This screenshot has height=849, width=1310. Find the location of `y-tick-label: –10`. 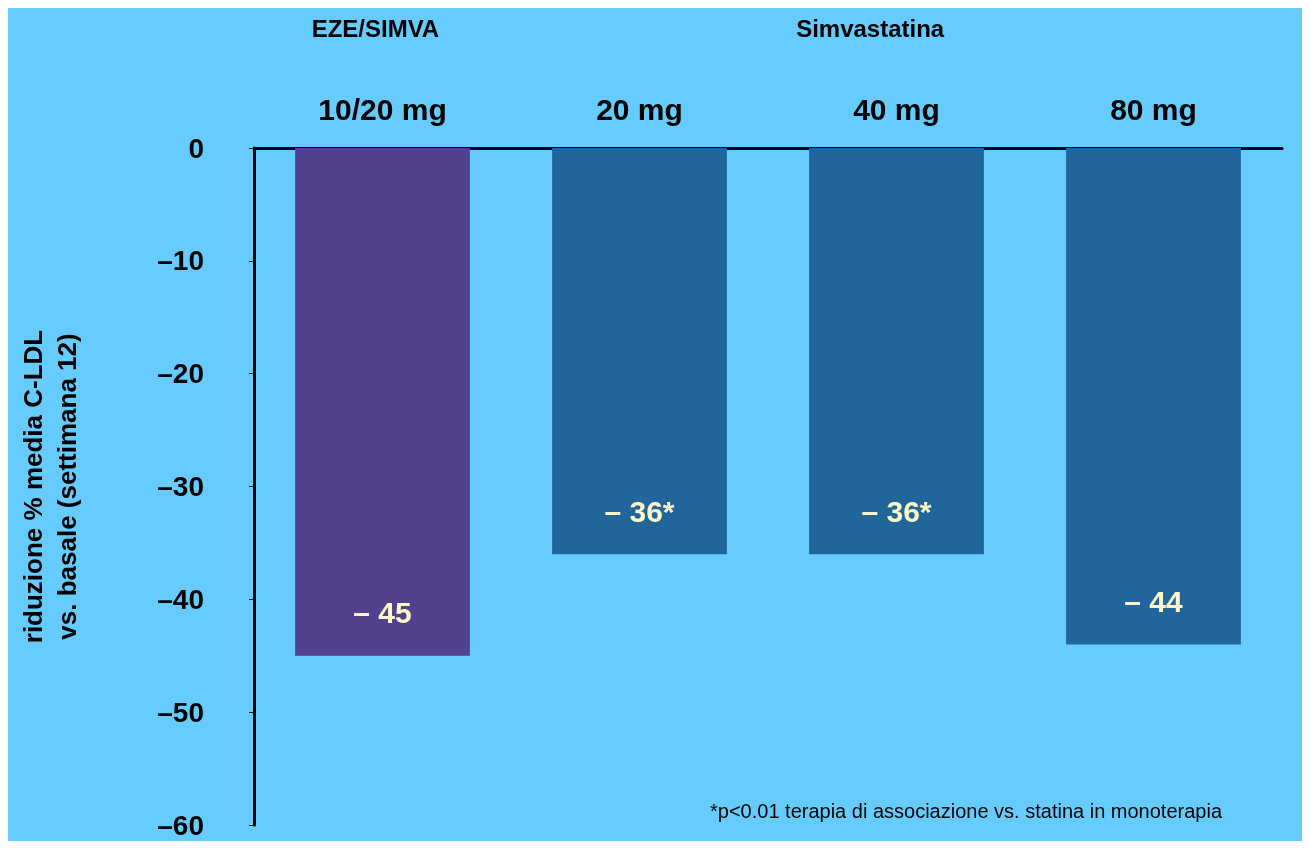

y-tick-label: –10 is located at coordinates (180, 261).